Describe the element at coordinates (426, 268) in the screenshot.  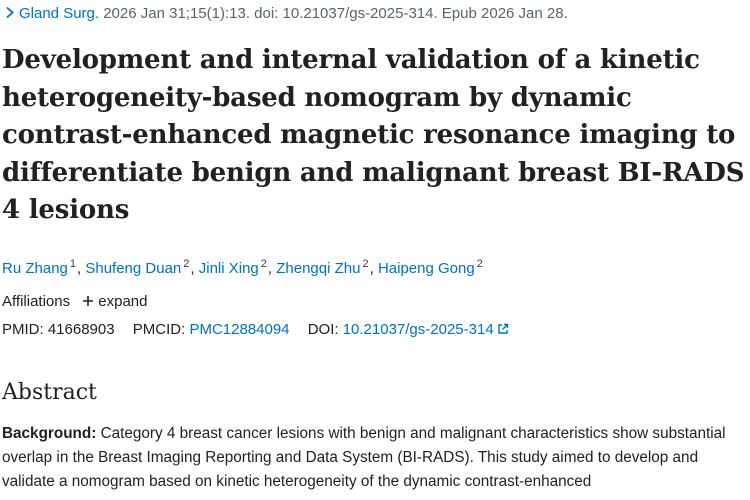
I see `author-link: Haipeng Gong` at that location.